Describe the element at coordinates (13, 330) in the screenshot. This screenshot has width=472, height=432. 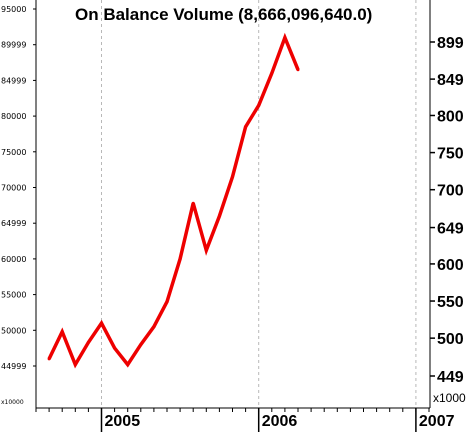
I see `left-tick-label: 50000` at that location.